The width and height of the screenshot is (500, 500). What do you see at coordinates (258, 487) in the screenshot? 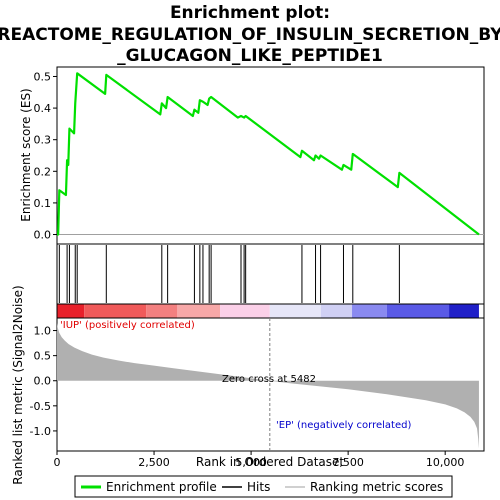
I see `legend-hits-label: Hits` at bounding box center [258, 487].